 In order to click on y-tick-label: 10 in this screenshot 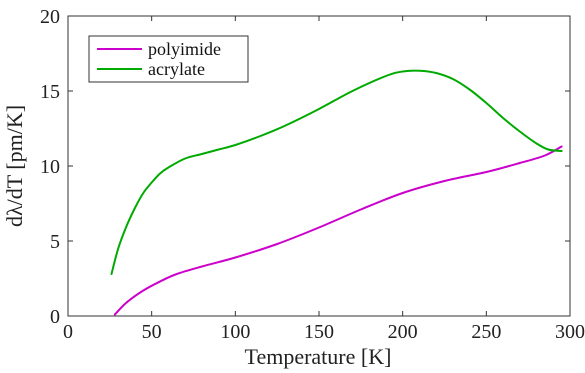, I will do `click(50, 167)`.